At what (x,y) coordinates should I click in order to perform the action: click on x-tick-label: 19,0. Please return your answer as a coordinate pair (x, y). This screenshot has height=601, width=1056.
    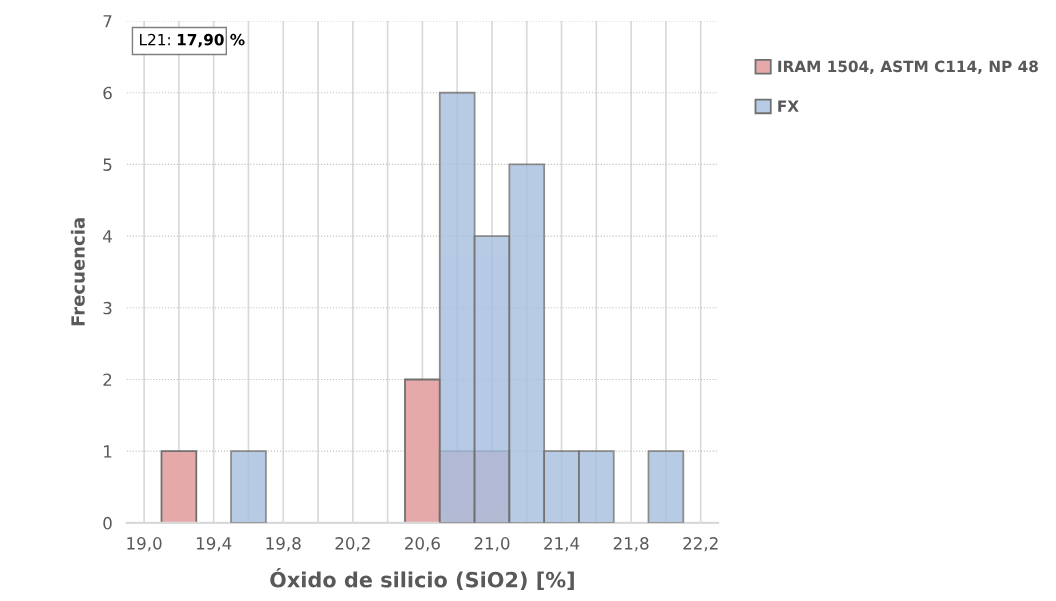
    Looking at the image, I should click on (144, 544).